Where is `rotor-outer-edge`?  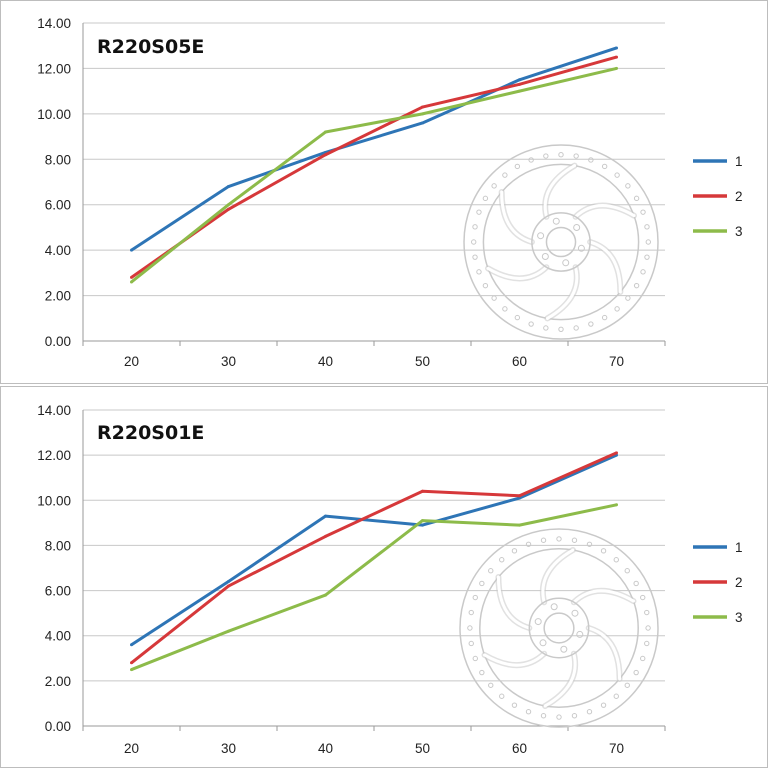 rotor-outer-edge is located at coordinates (559, 628).